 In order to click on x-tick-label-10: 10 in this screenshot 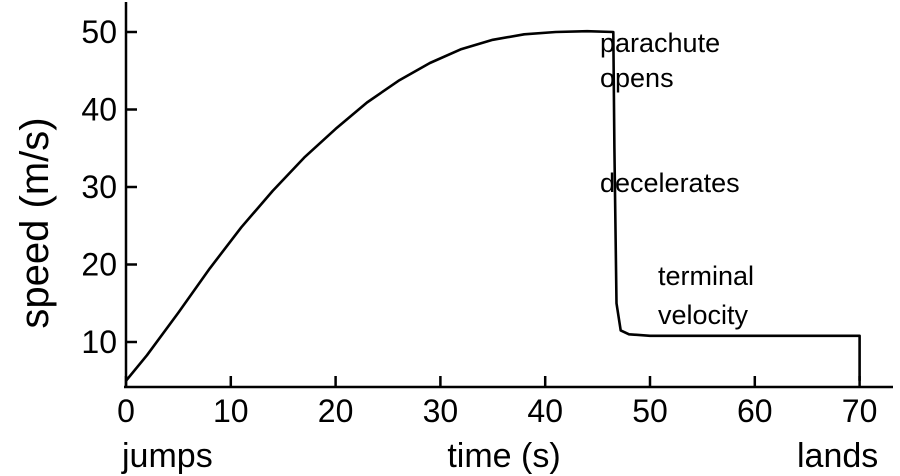, I will do `click(231, 411)`.